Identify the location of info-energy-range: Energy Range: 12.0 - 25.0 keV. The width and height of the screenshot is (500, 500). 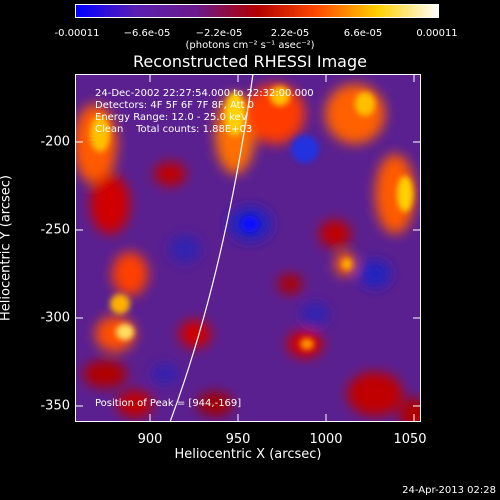
(171, 117).